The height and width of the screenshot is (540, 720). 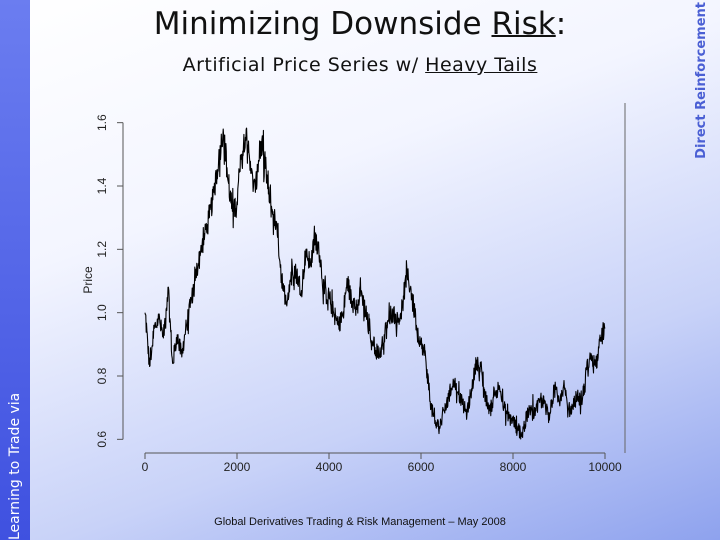 What do you see at coordinates (523, 24) in the screenshot?
I see `title-risk: Risk` at bounding box center [523, 24].